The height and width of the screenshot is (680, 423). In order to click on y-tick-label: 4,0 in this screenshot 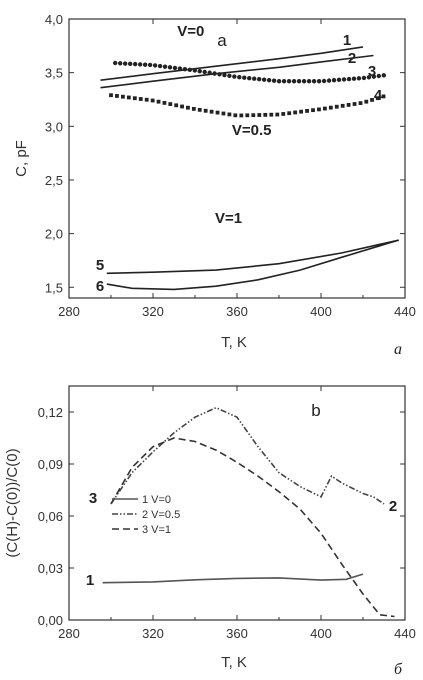, I will do `click(54, 19)`.